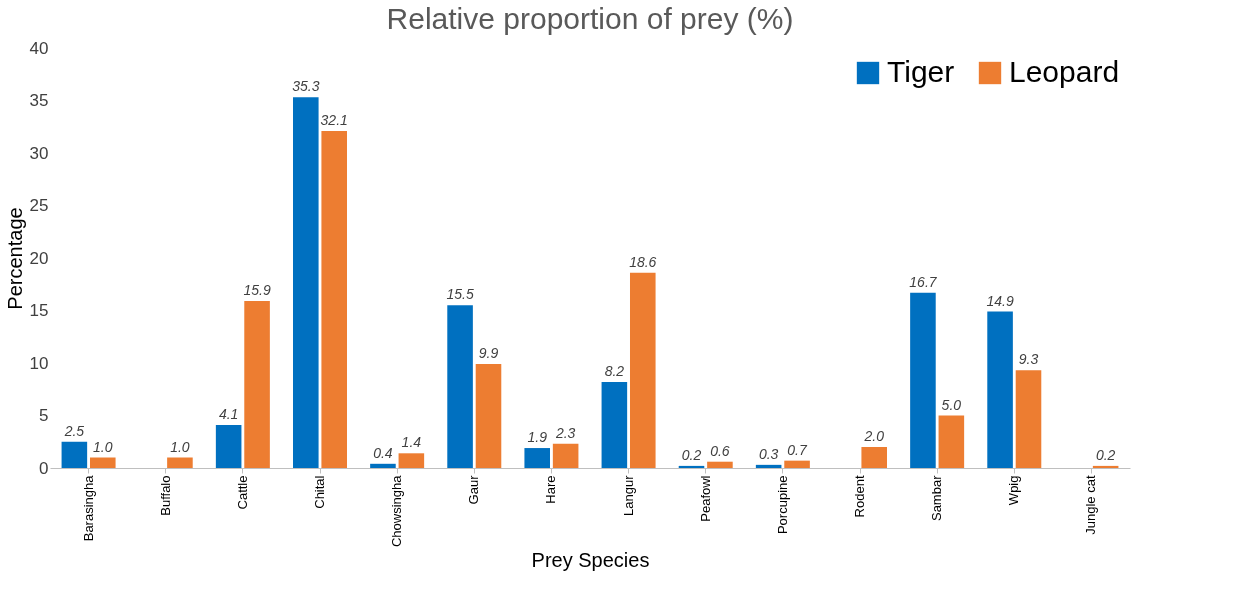 Image resolution: width=1259 pixels, height=613 pixels. Describe the element at coordinates (768, 453) in the screenshot. I see `data-label: 0.3` at that location.